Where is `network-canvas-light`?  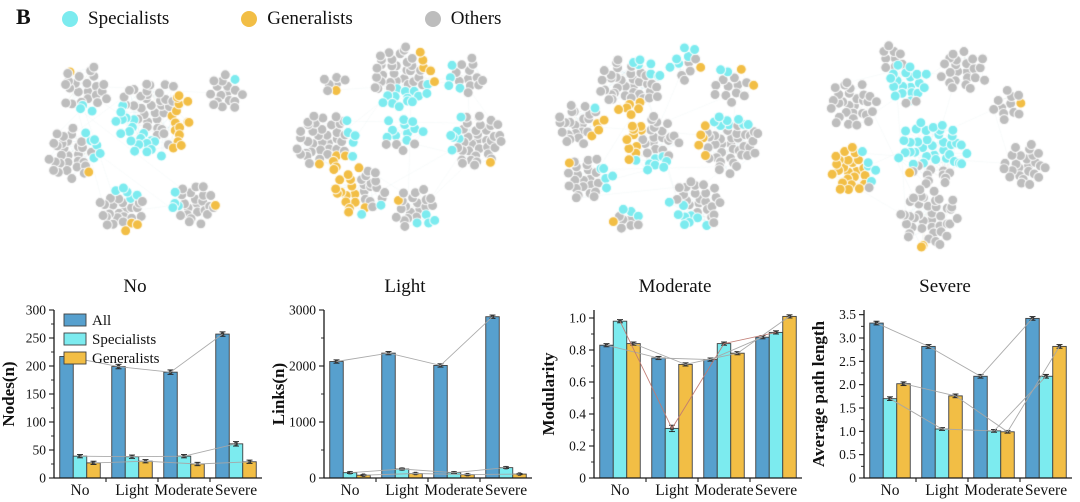 network-canvas-light is located at coordinates (405, 153).